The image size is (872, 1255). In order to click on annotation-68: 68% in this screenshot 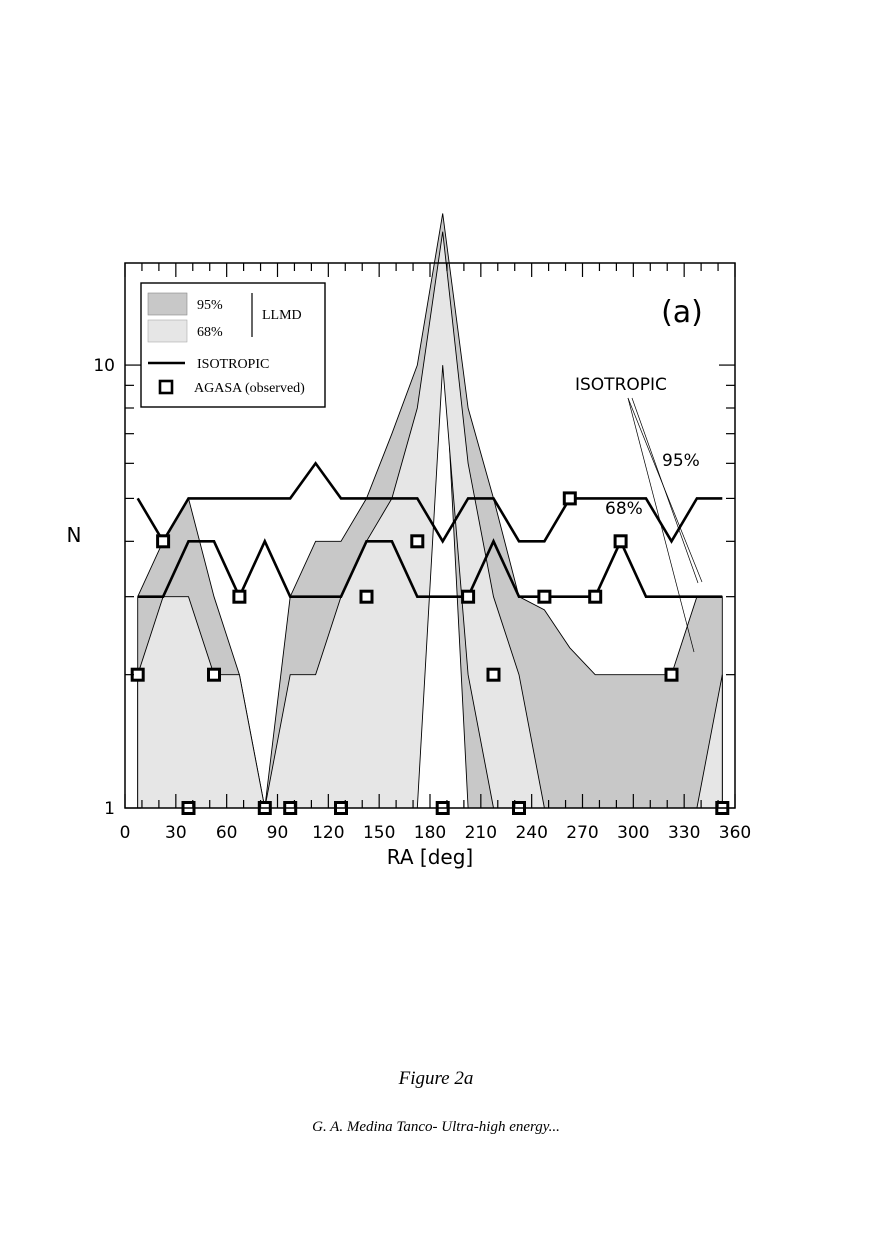, I will do `click(624, 509)`.